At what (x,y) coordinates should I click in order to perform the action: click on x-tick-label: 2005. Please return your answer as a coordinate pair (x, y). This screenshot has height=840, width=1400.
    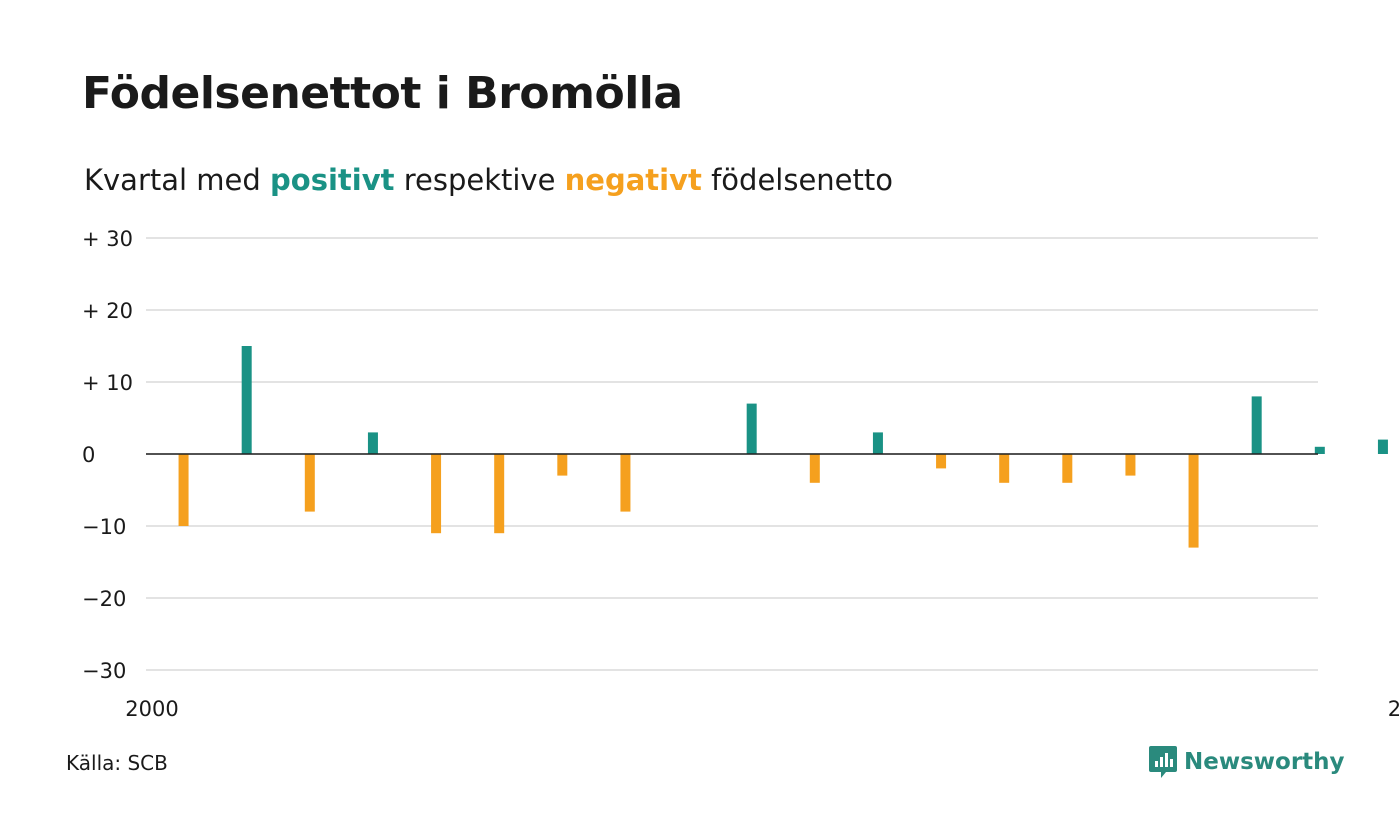
    Looking at the image, I should click on (1394, 709).